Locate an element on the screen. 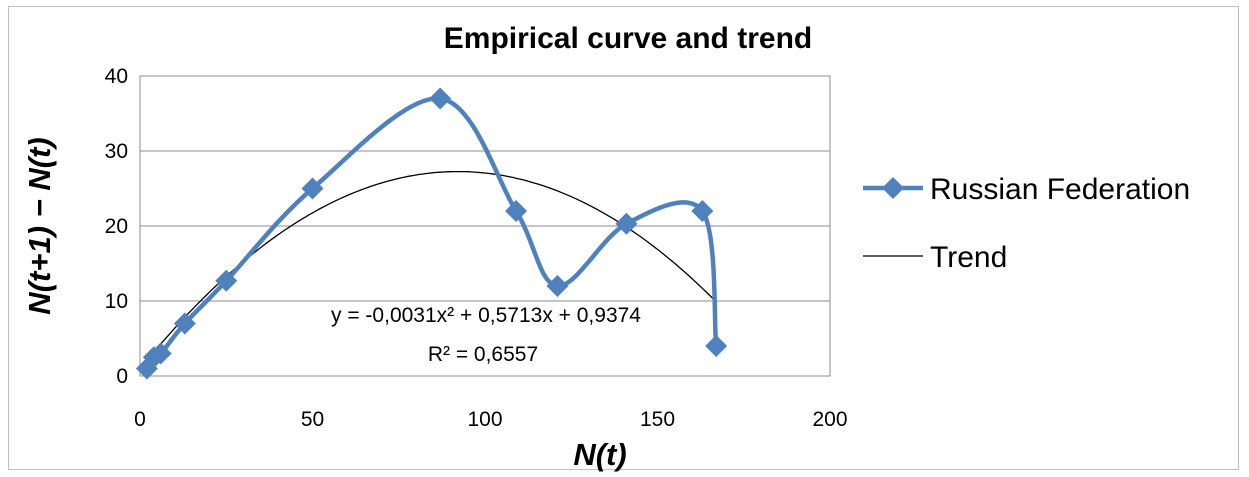 This screenshot has width=1249, height=477. y-axis-title: N(t+1) − N(t) is located at coordinates (39, 225).